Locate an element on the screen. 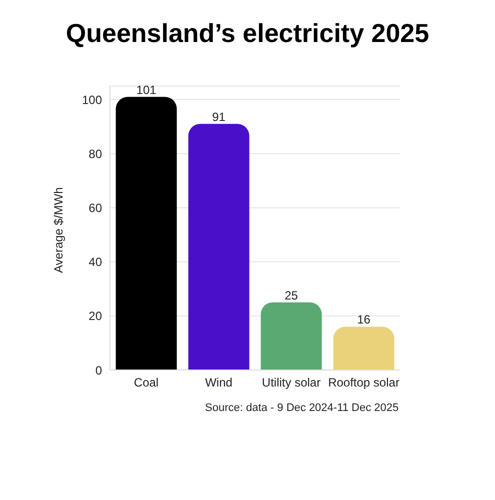 The width and height of the screenshot is (495, 500). x-tick-label: Utility solar is located at coordinates (291, 383).